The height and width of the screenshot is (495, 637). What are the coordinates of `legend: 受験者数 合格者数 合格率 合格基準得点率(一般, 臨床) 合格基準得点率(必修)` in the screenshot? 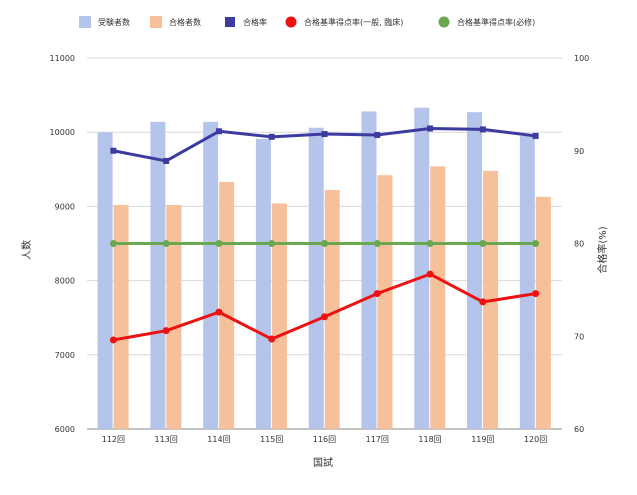 It's located at (307, 22).